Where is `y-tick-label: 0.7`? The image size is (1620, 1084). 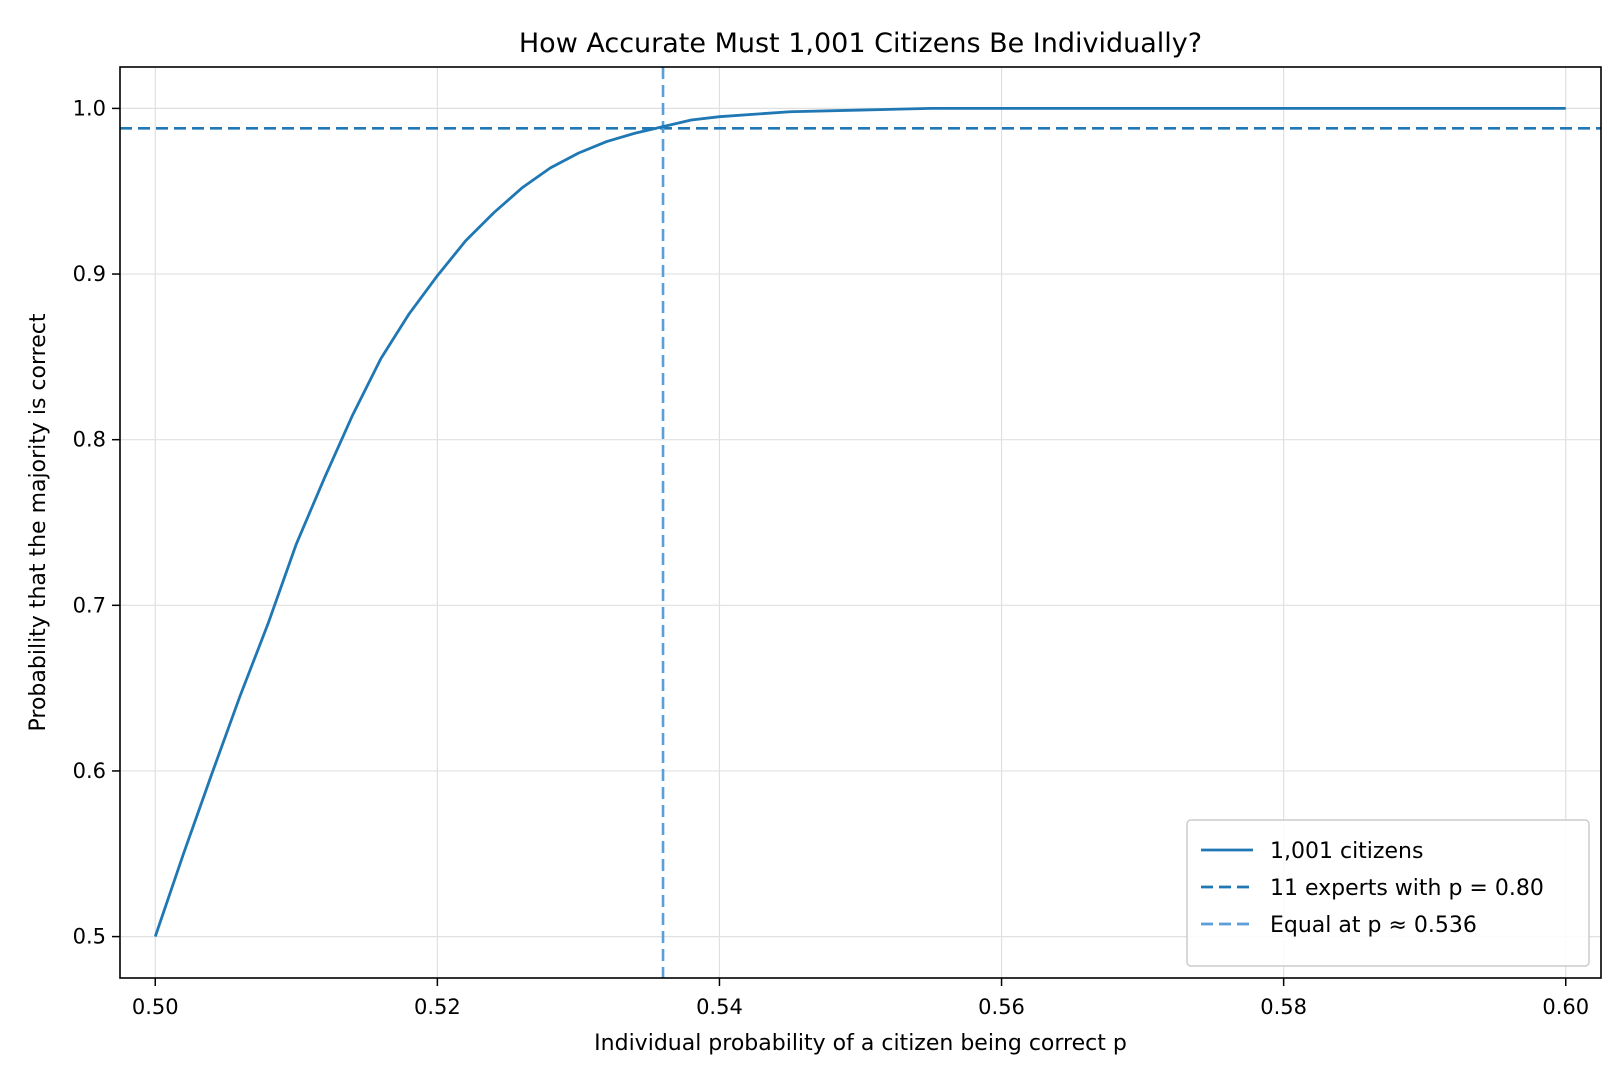
y-tick-label: 0.7 is located at coordinates (89, 605).